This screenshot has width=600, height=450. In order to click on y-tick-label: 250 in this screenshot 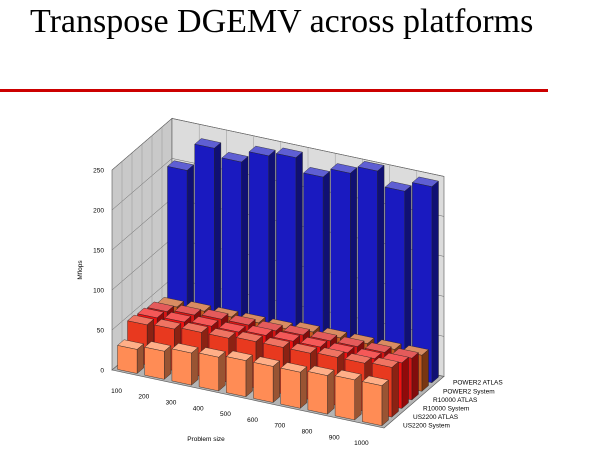, I will do `click(98, 171)`.